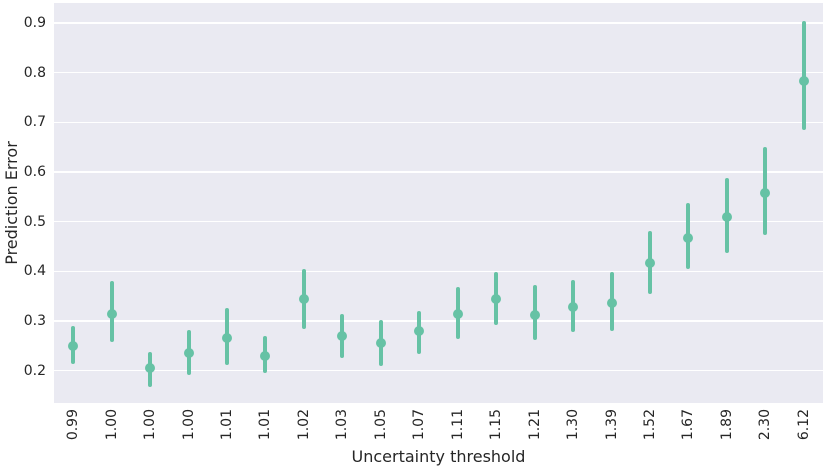 This screenshot has width=830, height=471. What do you see at coordinates (73, 425) in the screenshot?
I see `x-tick-label: 0.99` at bounding box center [73, 425].